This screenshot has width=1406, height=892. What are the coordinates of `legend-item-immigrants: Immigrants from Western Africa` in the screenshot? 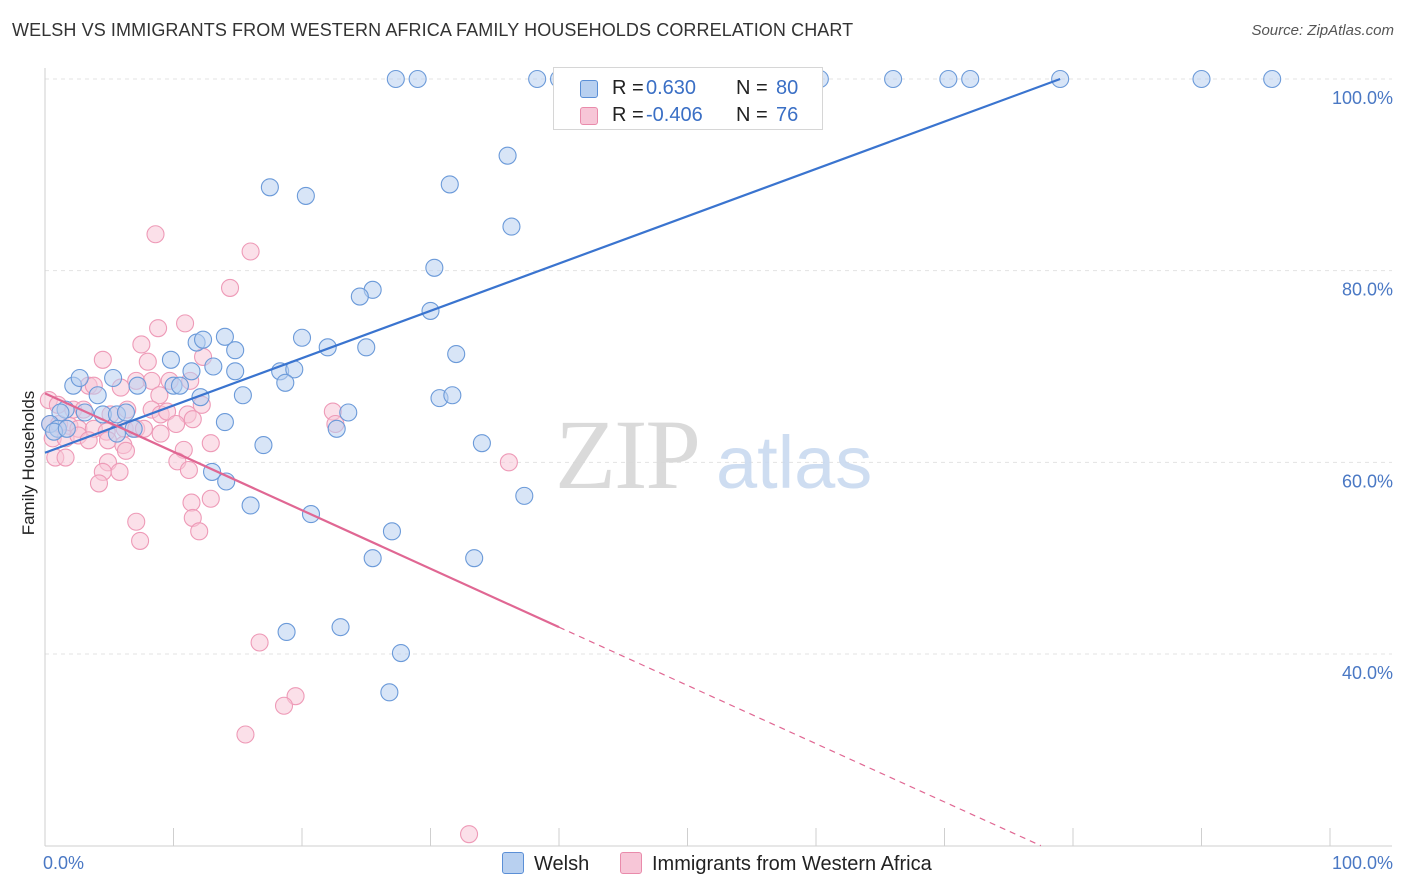 It's located at (776, 864).